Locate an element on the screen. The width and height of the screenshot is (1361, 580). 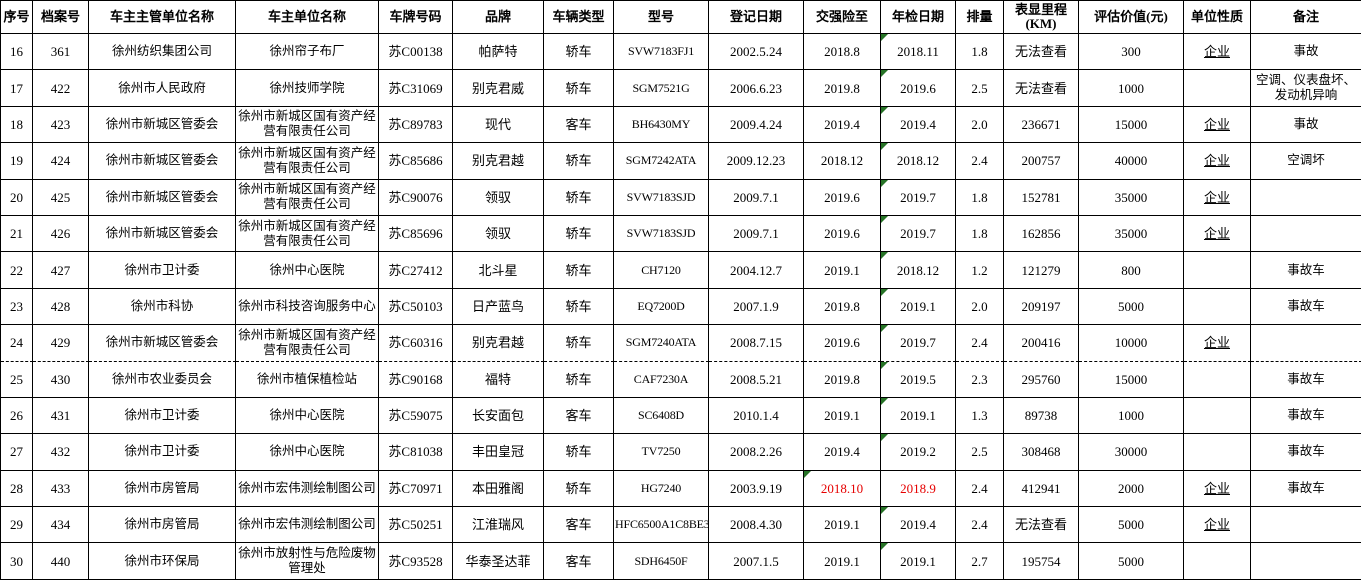
cell-plate-no: 苏C31069 is located at coordinates (416, 88).